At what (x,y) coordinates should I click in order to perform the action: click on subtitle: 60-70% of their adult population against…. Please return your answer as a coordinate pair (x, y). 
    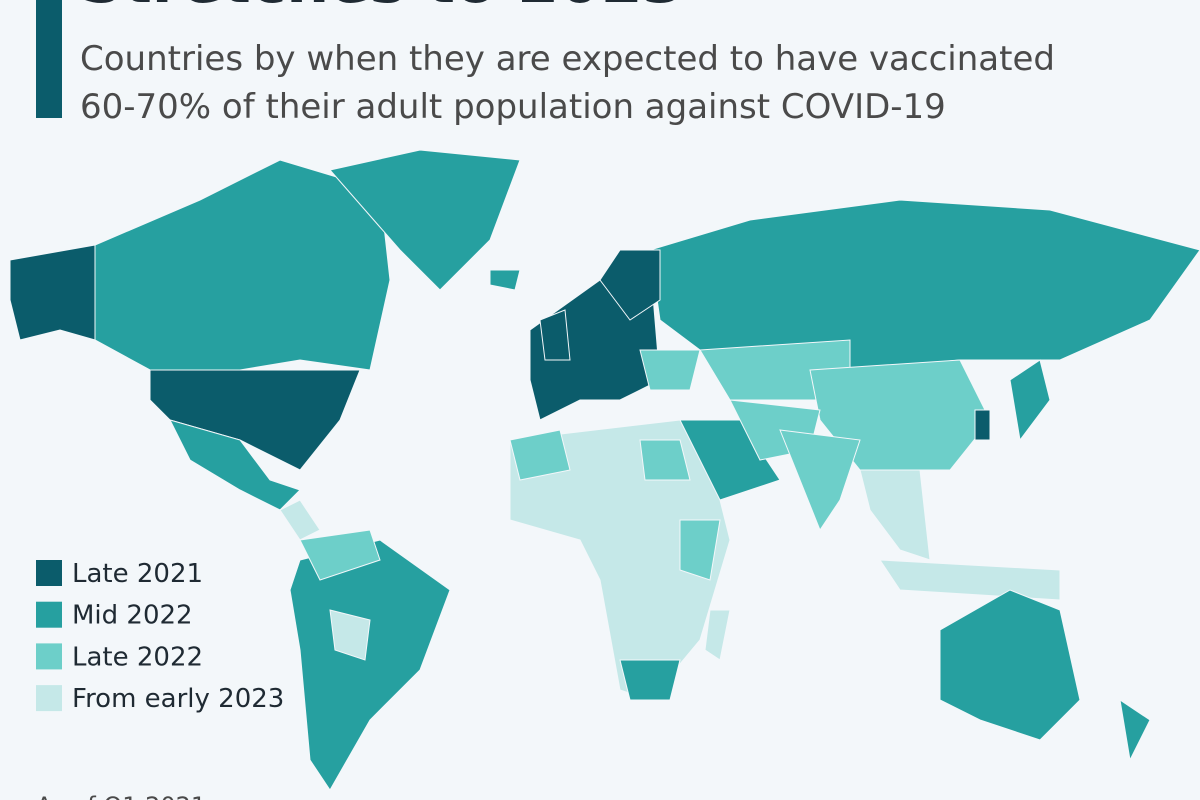
    Looking at the image, I should click on (513, 107).